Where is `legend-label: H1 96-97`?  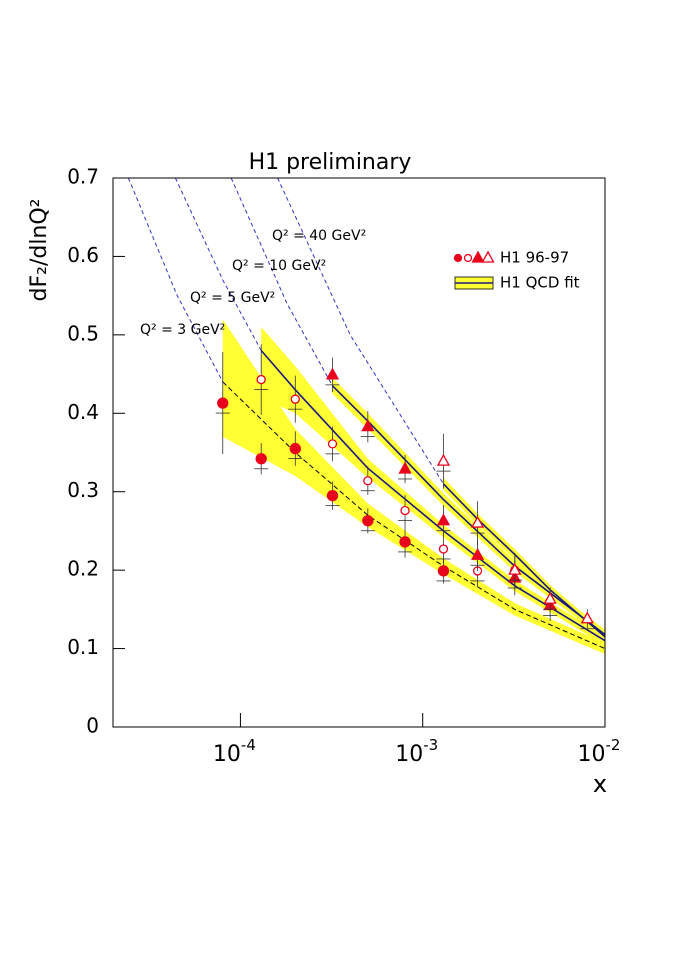 legend-label: H1 96-97 is located at coordinates (534, 258).